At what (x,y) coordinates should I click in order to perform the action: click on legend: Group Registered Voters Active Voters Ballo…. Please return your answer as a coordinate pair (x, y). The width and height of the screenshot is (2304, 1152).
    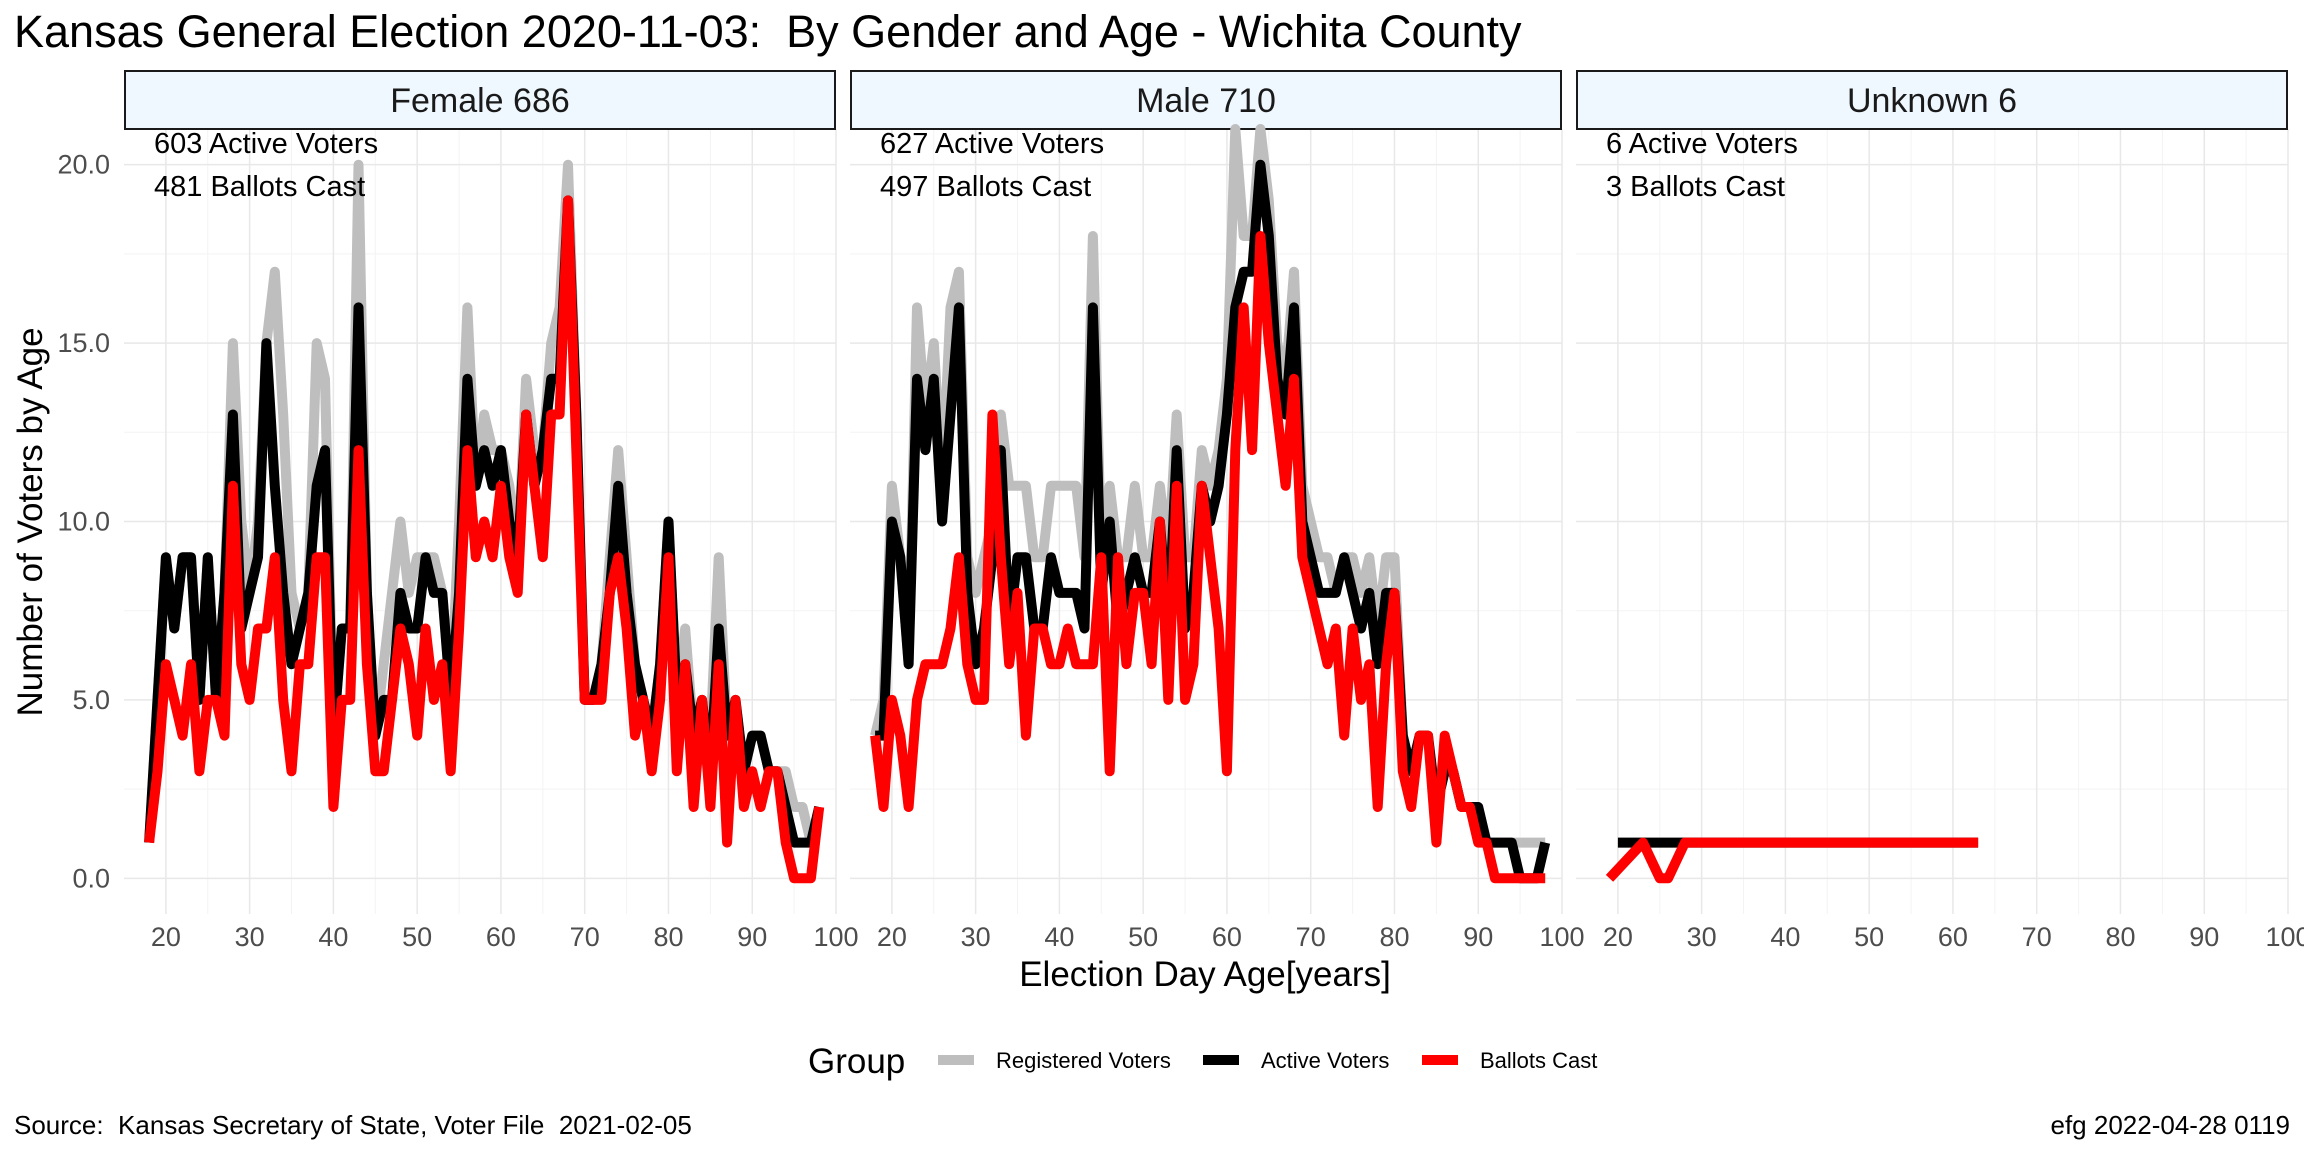
    Looking at the image, I should click on (1202, 1061).